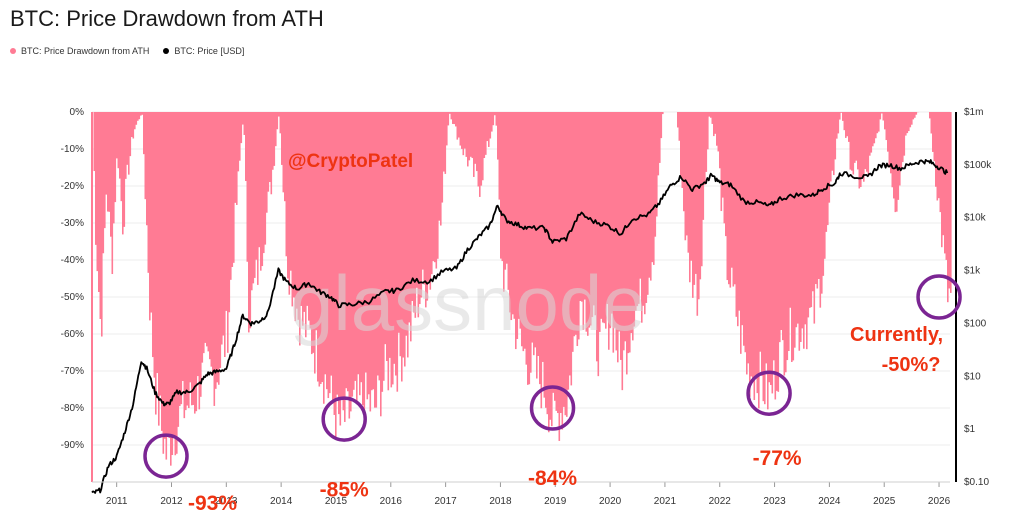  Describe the element at coordinates (72, 371) in the screenshot. I see `y-left-tick-label: -70%` at that location.